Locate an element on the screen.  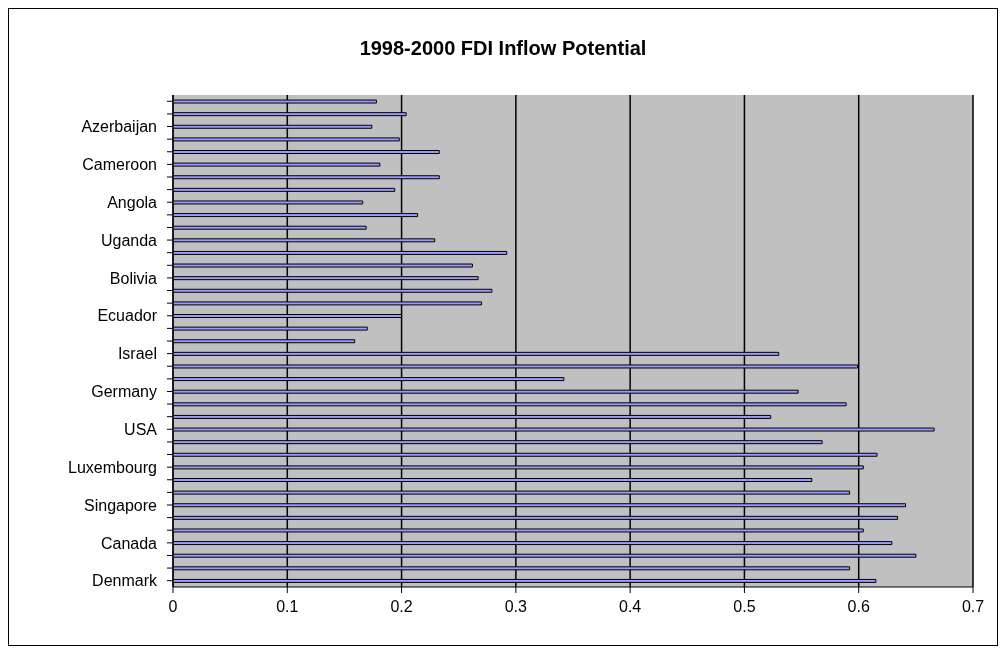
y-tick-label: Ecuador is located at coordinates (127, 316).